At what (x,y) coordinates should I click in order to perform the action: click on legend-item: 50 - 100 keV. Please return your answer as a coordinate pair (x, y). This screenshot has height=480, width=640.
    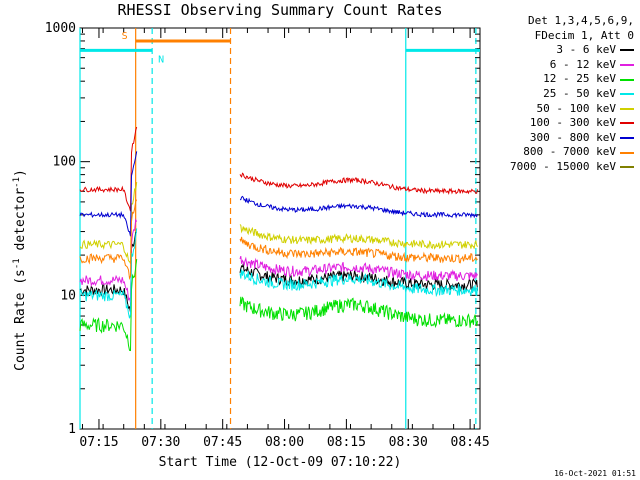
    Looking at the image, I should click on (559, 109).